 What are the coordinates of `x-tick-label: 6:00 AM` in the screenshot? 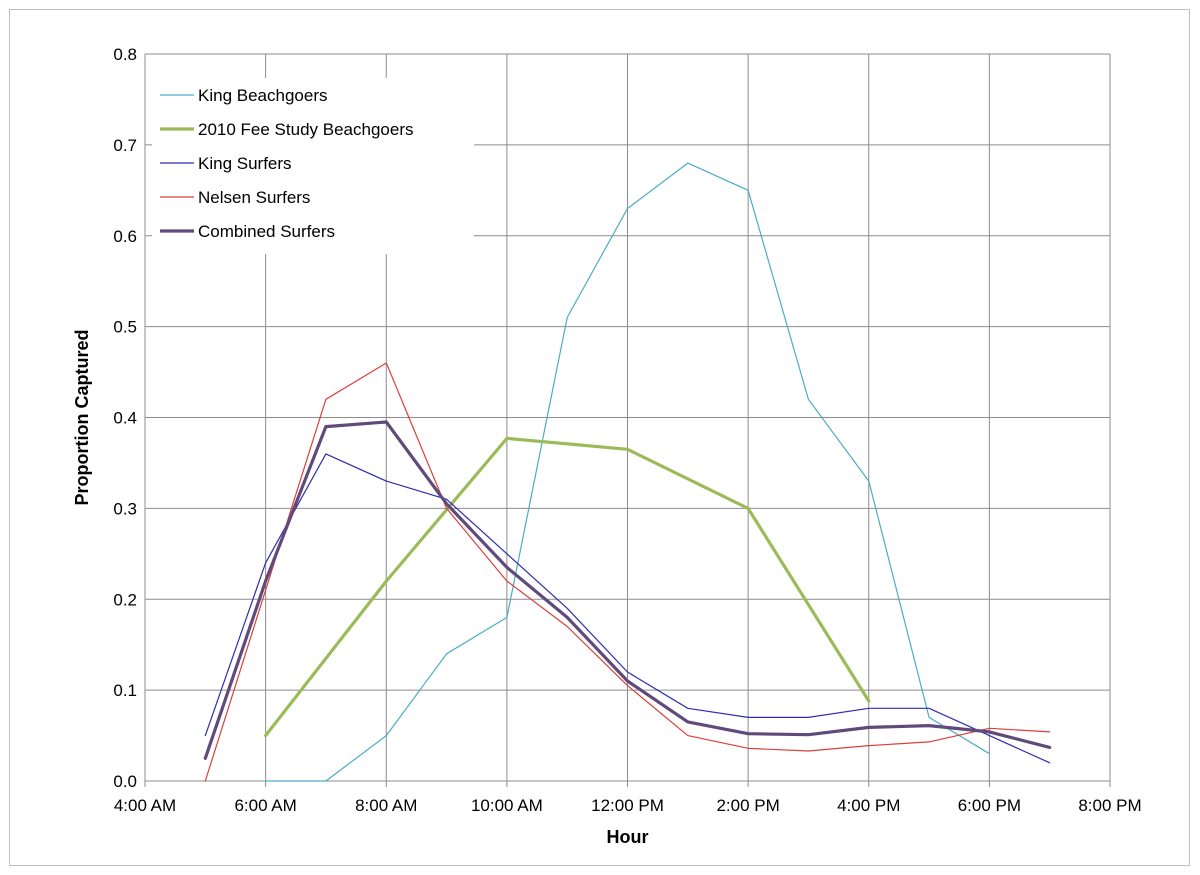 It's located at (265, 805).